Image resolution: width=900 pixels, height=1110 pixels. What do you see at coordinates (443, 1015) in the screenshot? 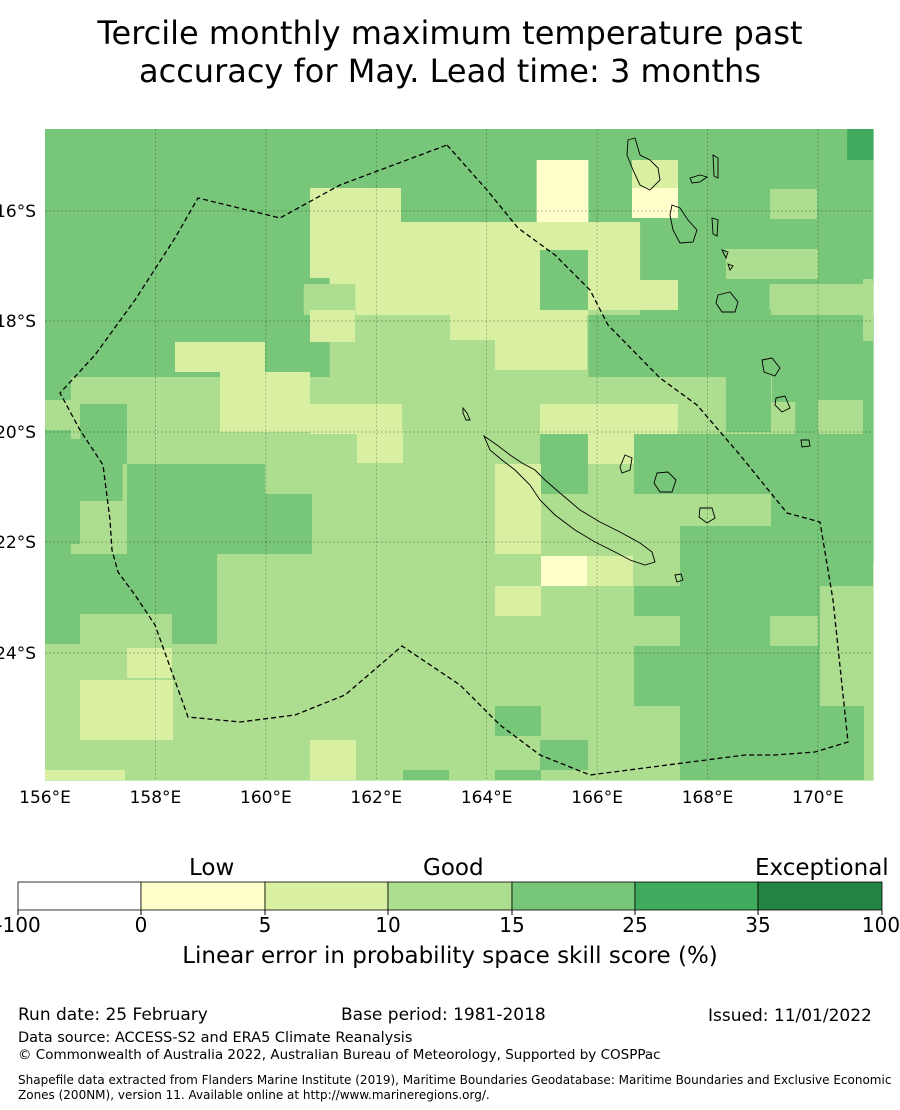
I see `base-period: Base period: 1981-2018` at bounding box center [443, 1015].